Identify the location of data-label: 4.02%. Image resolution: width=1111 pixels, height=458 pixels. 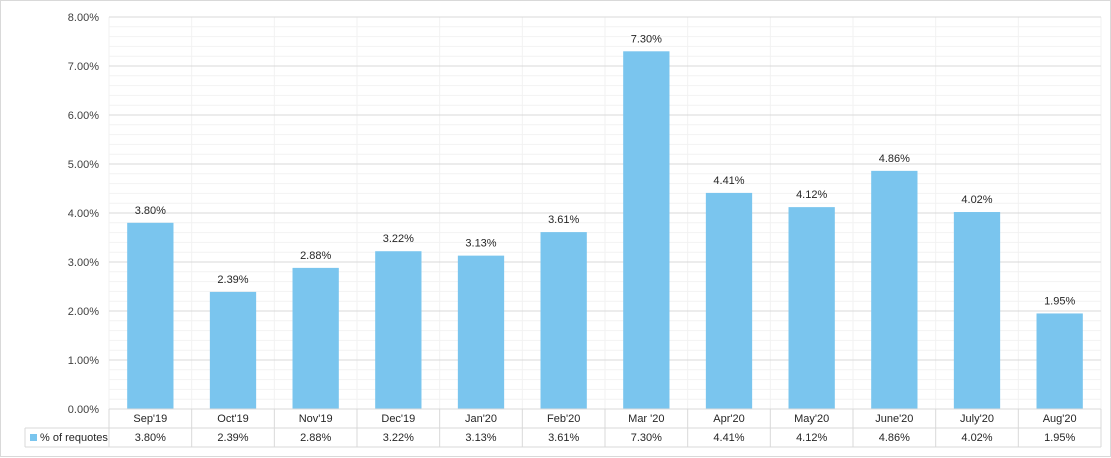
(976, 200).